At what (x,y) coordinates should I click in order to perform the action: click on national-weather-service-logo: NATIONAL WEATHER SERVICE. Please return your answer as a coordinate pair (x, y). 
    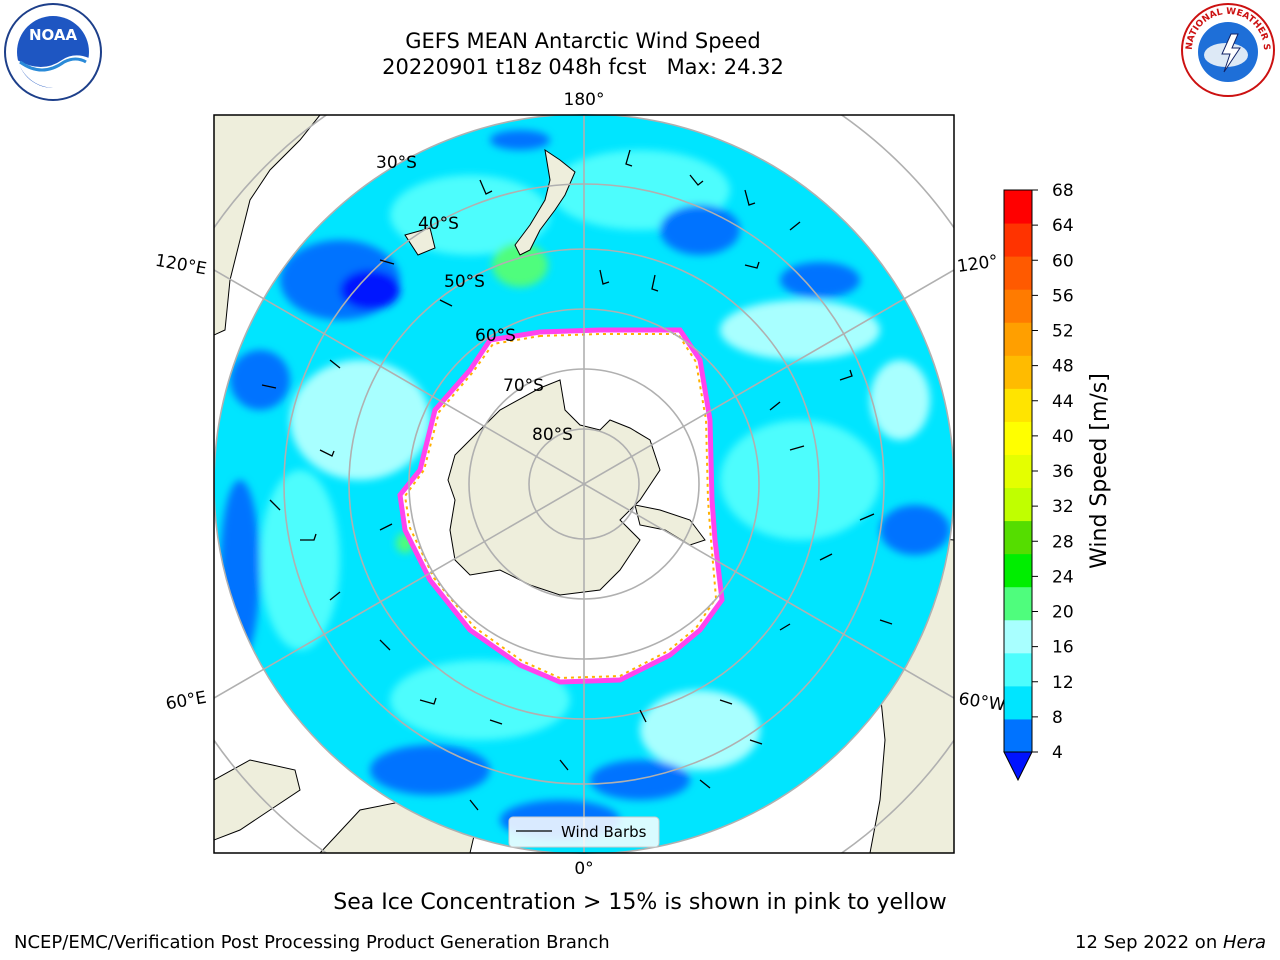
    Looking at the image, I should click on (1225, 48).